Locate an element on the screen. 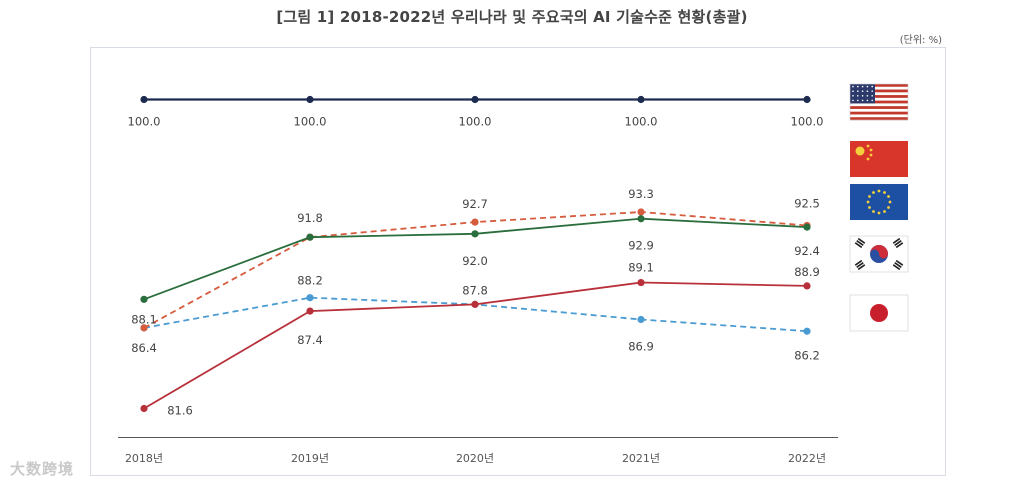  data-label-kr: 89.1 is located at coordinates (641, 268).